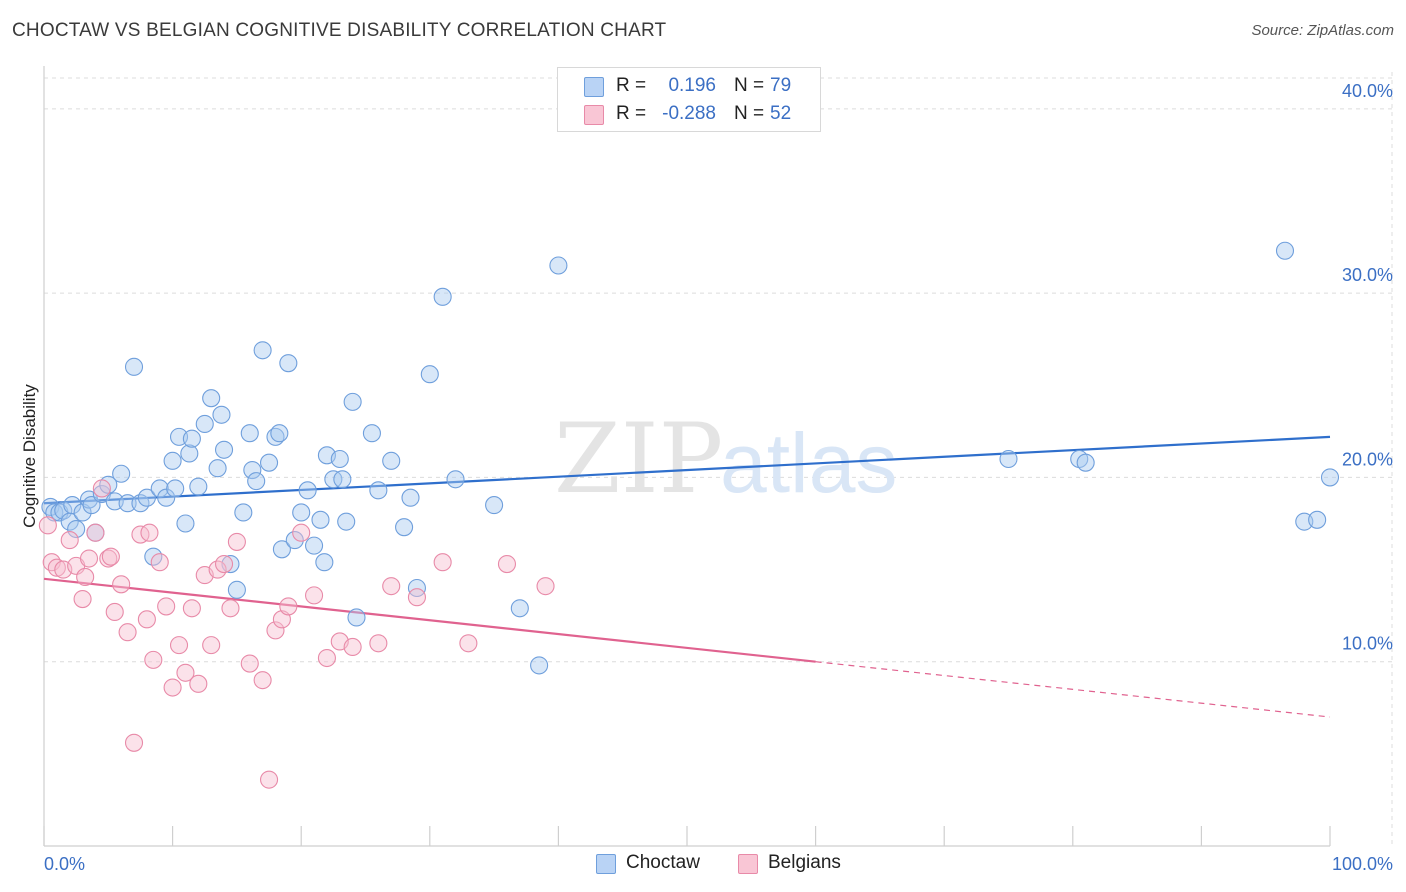  Describe the element at coordinates (689, 115) in the screenshot. I see `legend-row-belgians: R = -0.288 N = 52` at that location.